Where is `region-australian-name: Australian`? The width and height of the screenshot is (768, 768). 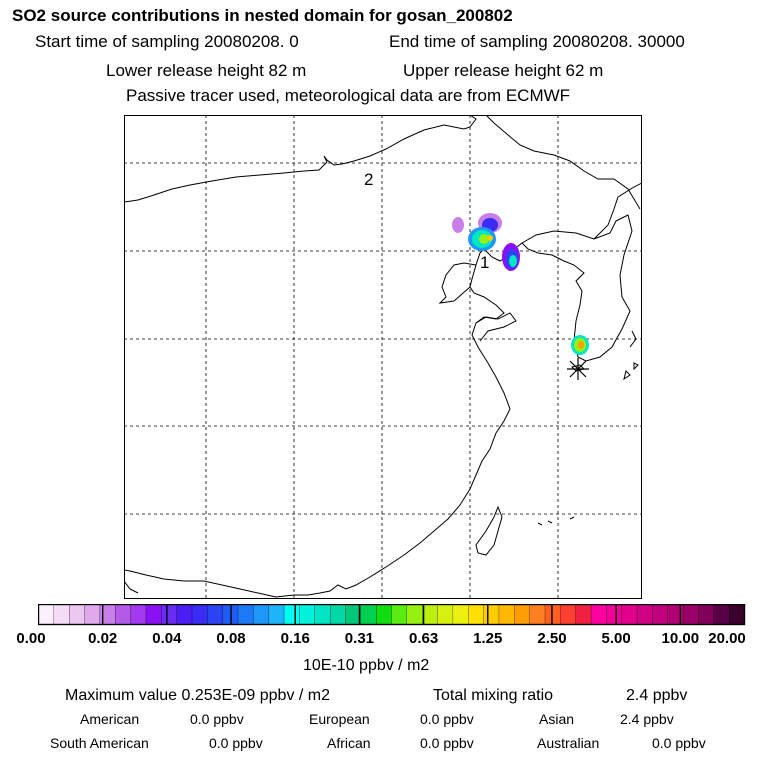
region-australian-name: Australian is located at coordinates (568, 743).